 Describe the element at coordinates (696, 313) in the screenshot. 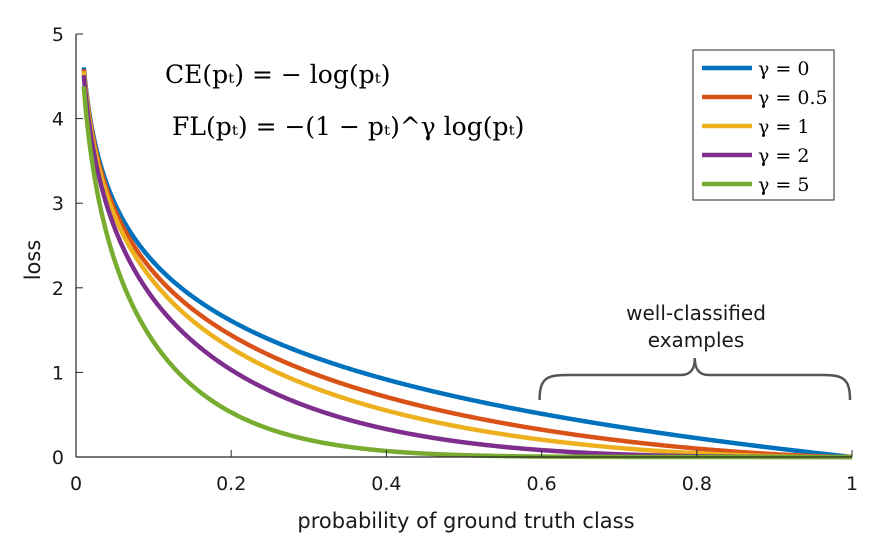

I see `annotation-line-1: well-classified` at that location.